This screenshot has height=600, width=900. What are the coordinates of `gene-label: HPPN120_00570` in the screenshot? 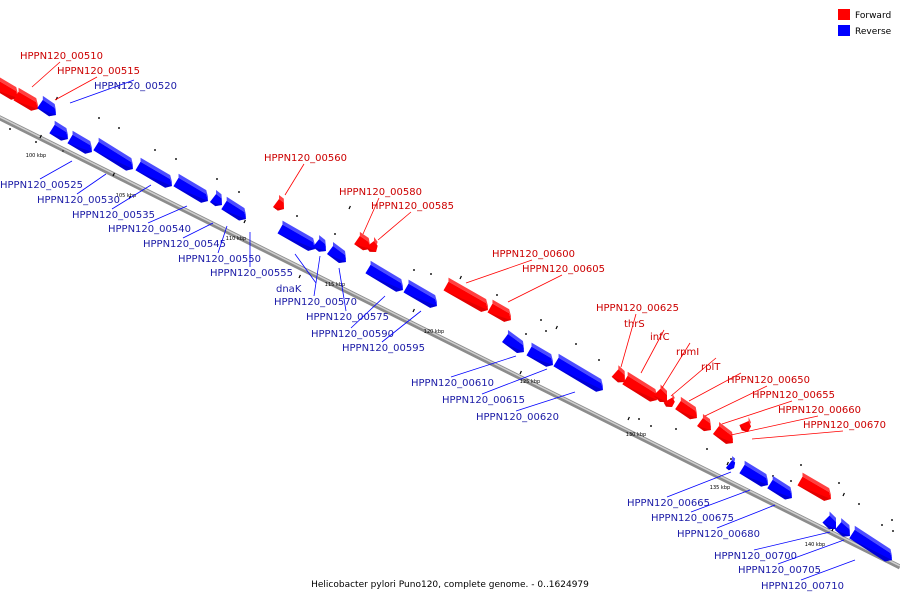 It's located at (315, 302).